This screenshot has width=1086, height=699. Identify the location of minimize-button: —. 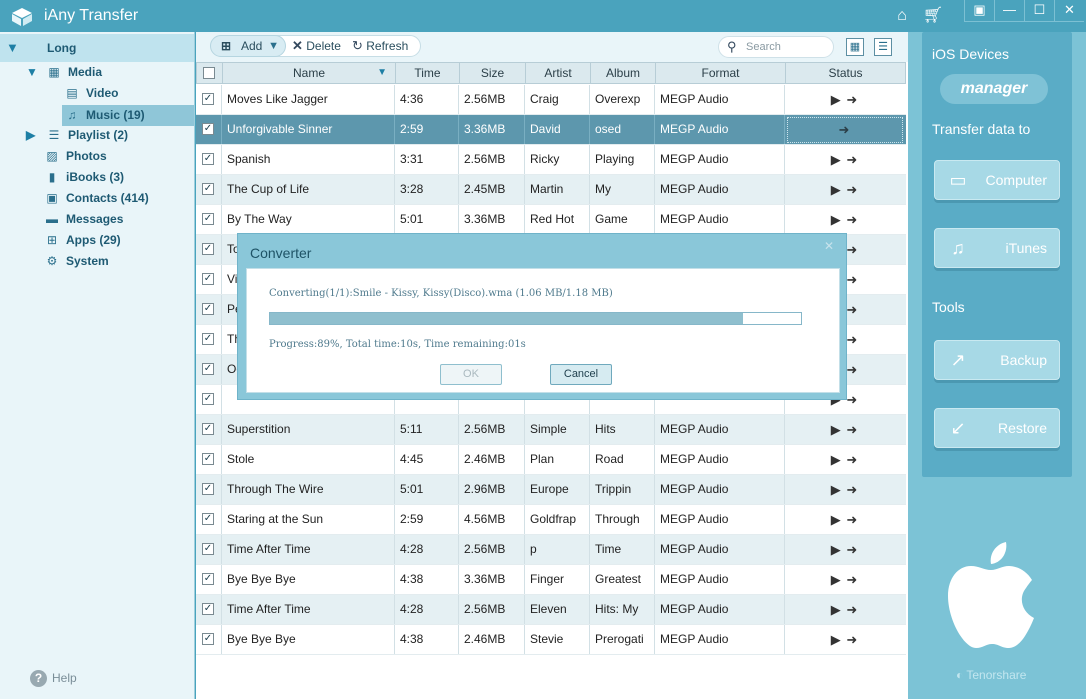
(1009, 11).